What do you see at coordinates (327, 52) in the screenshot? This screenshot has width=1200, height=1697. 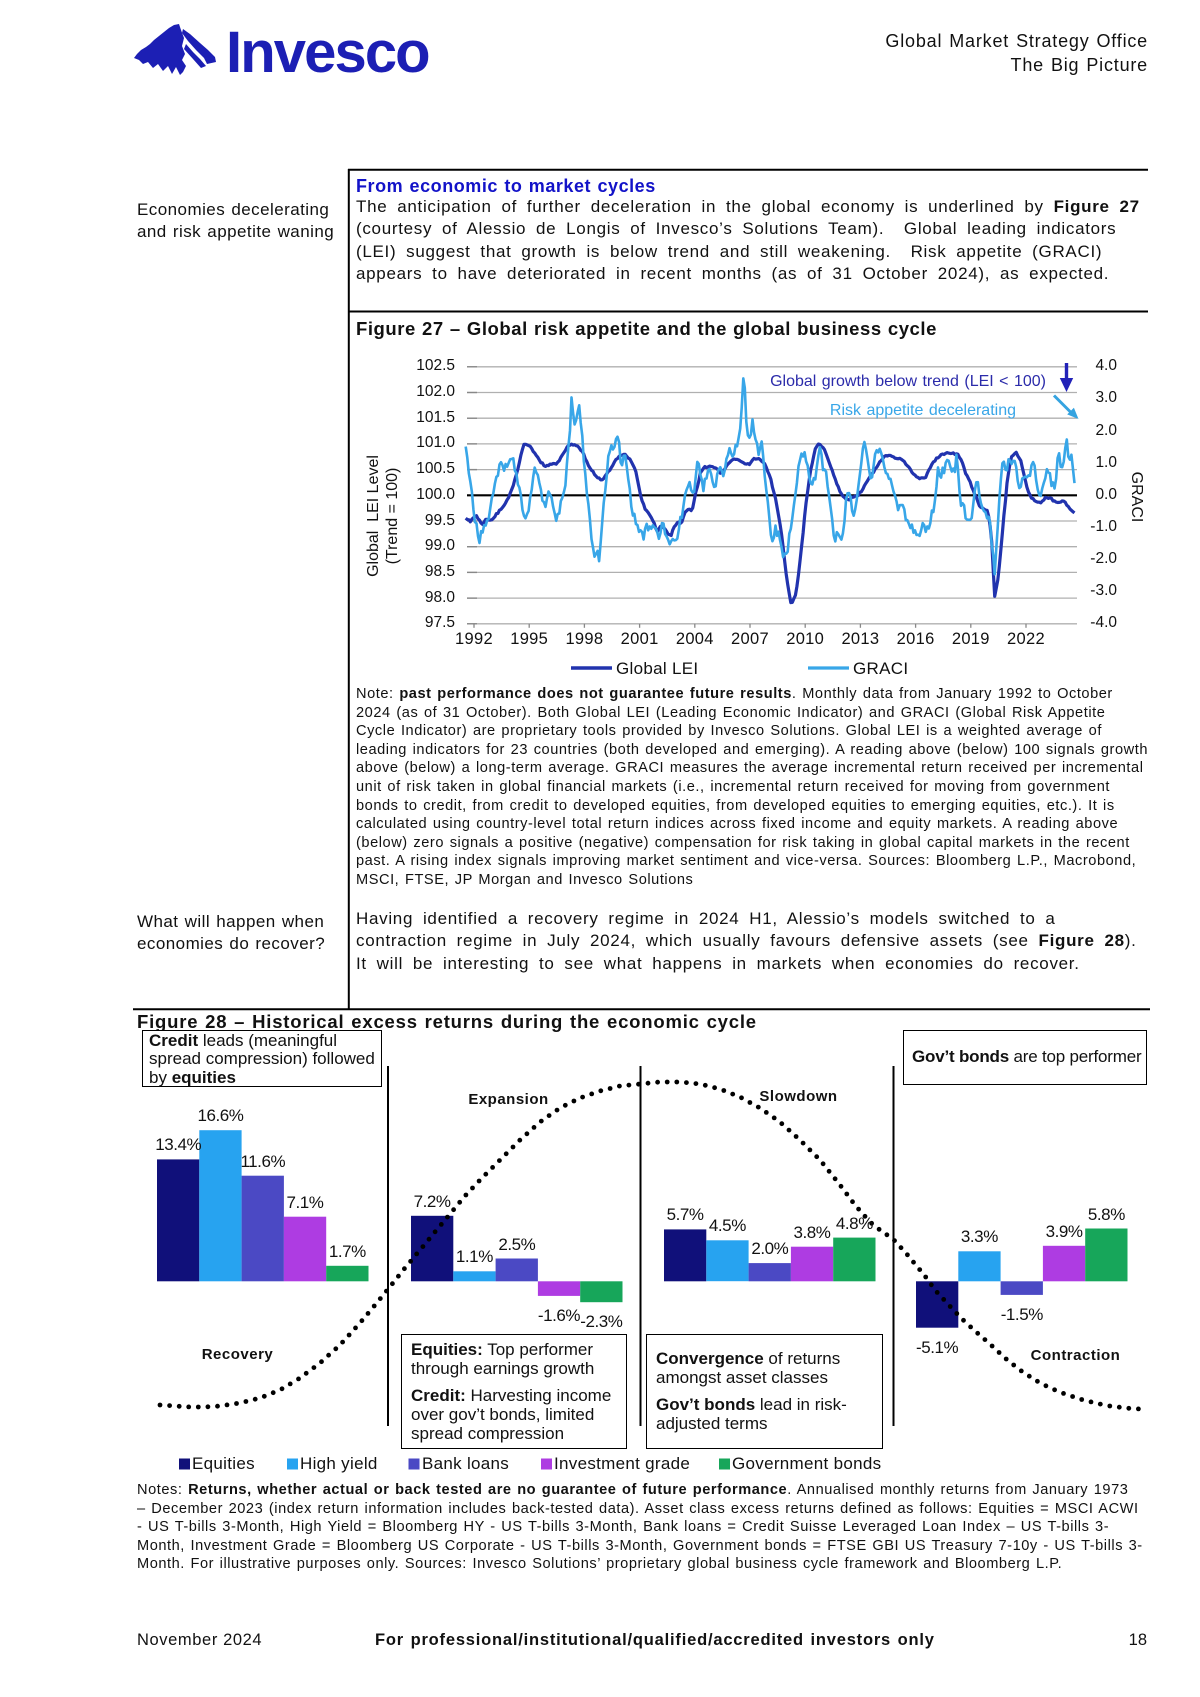 I see `svg-text: Invesco` at bounding box center [327, 52].